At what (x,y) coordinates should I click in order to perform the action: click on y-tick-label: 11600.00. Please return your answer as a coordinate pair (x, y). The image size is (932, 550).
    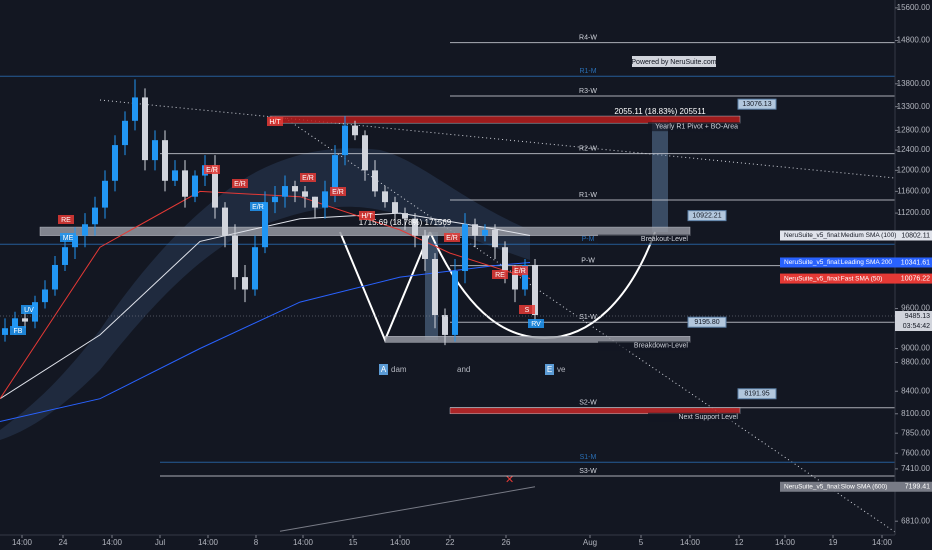
    Looking at the image, I should click on (913, 190).